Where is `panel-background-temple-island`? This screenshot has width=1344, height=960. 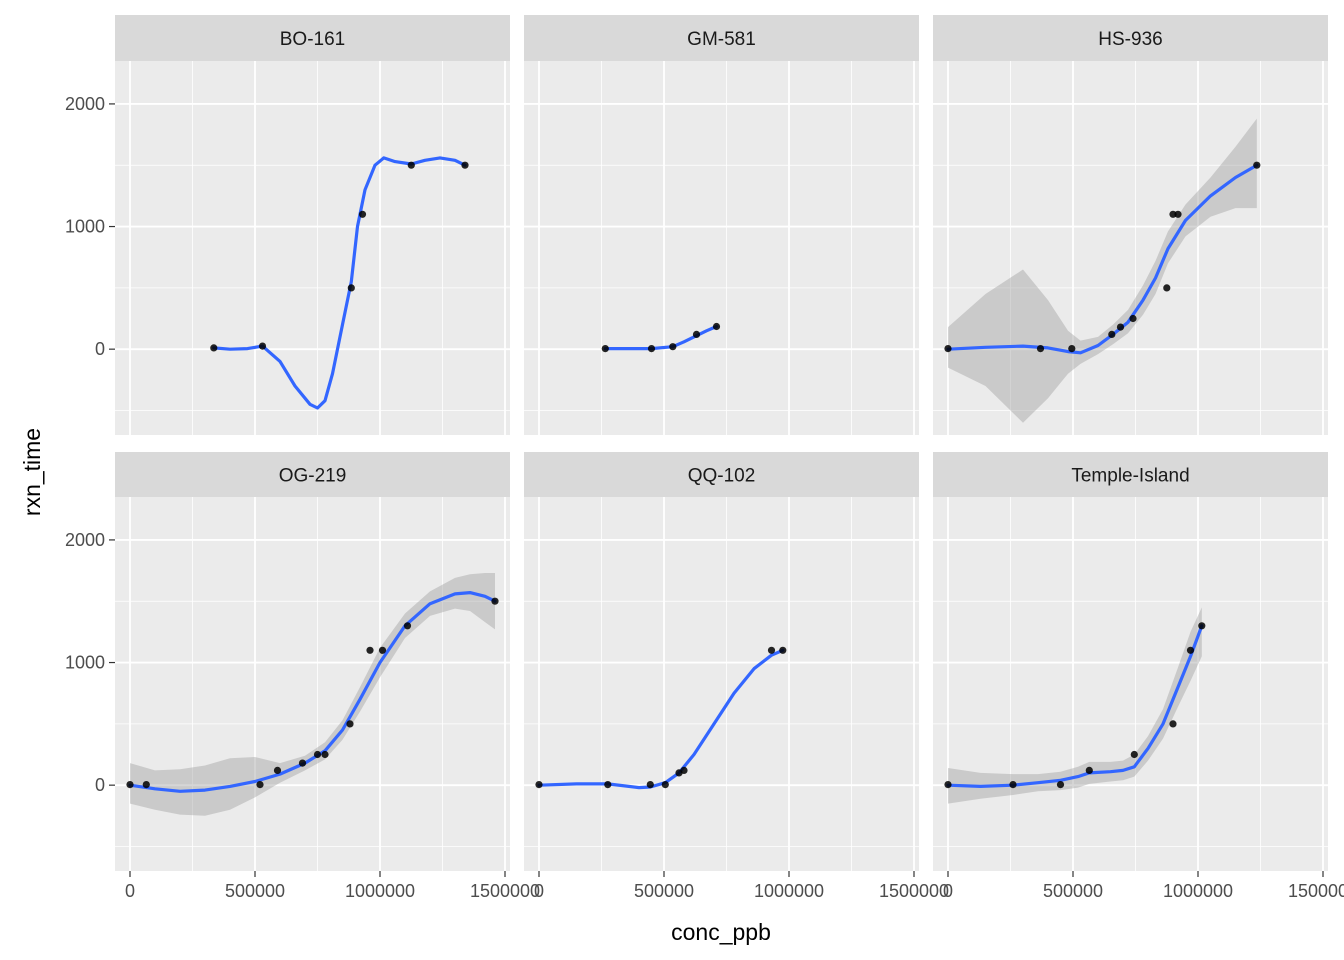
panel-background-temple-island is located at coordinates (1130, 684).